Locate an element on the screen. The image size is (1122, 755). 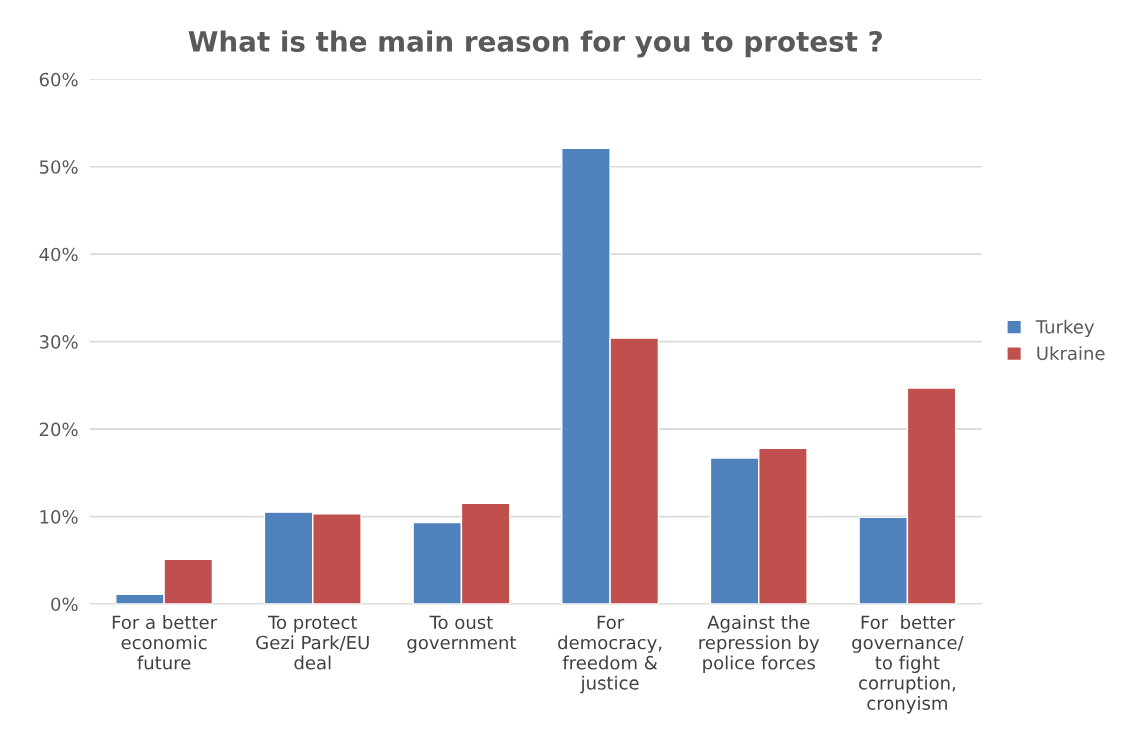
x-tick-label: For better governance/ to fight corruption, cronyism is located at coordinates (908, 664).